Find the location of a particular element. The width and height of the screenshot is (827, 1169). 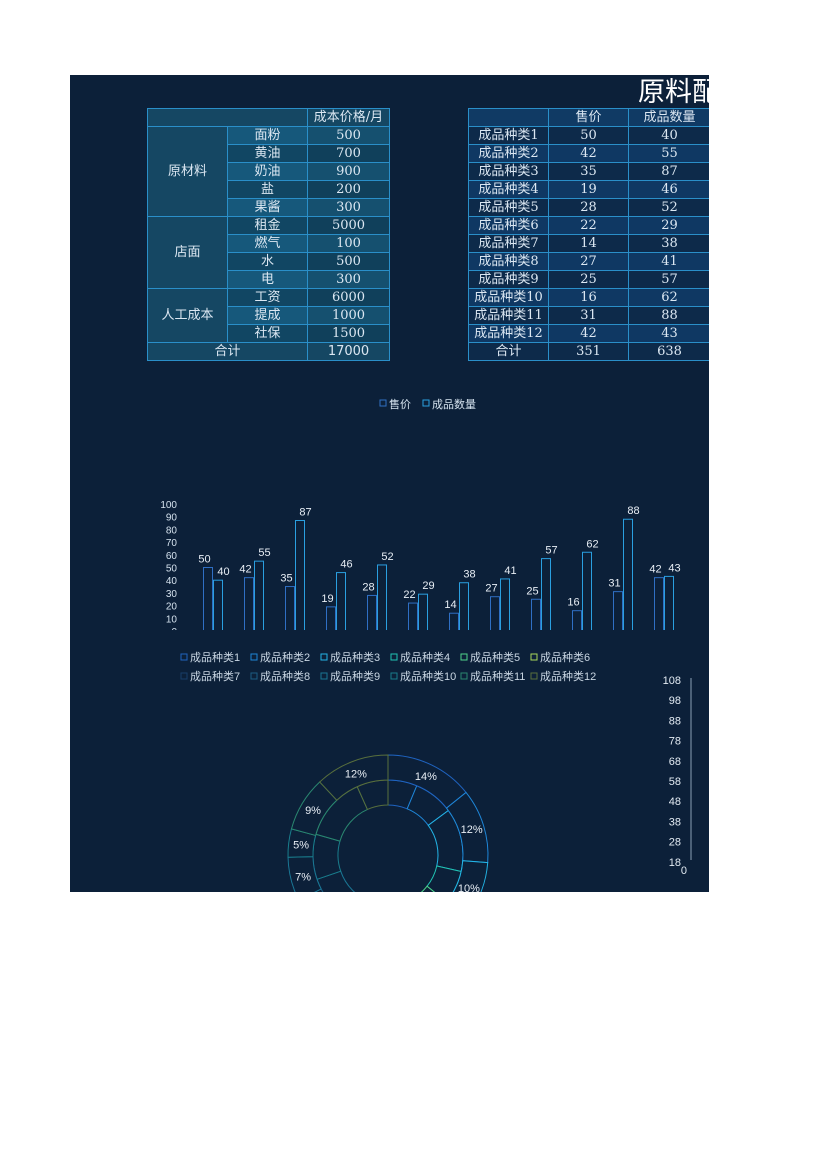

cost-category-cell: 店面 is located at coordinates (187, 252).